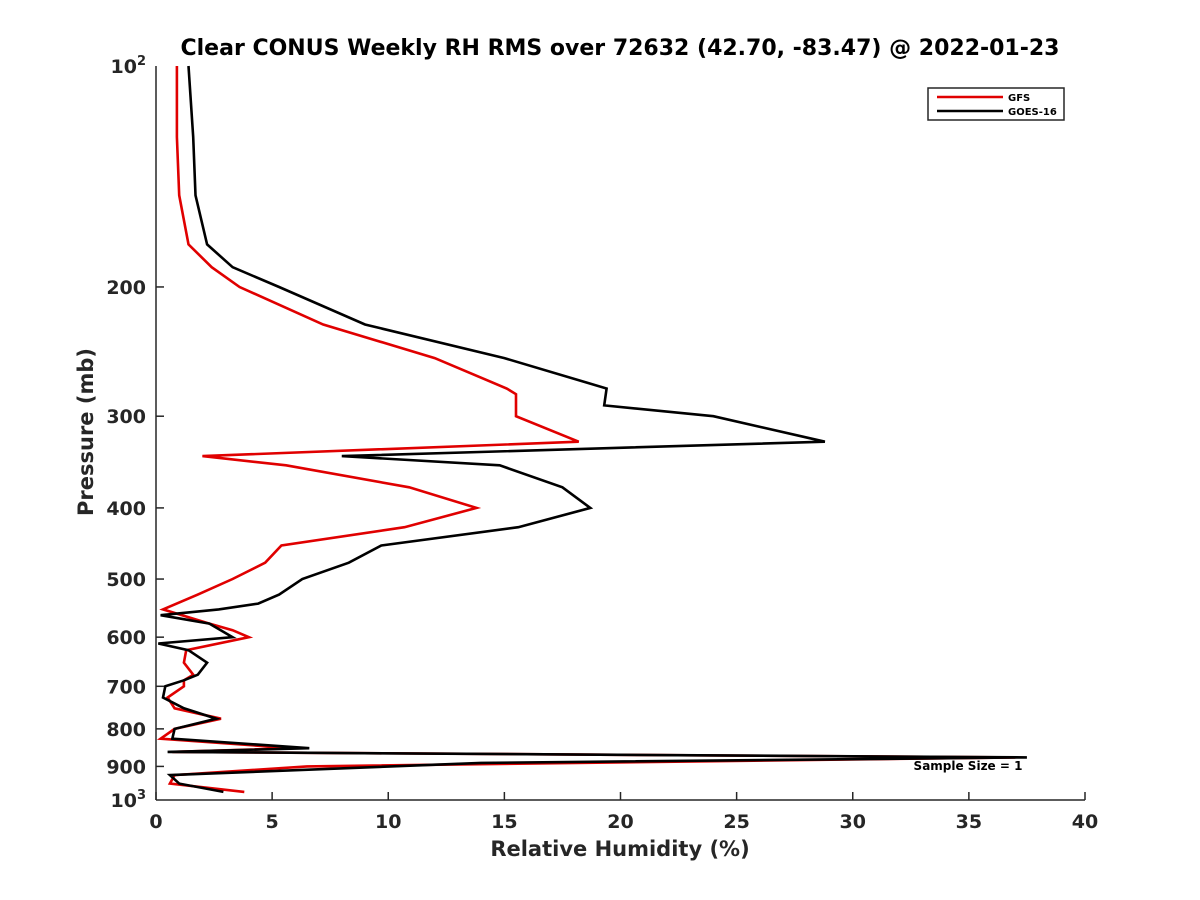 This screenshot has height=900, width=1200. Describe the element at coordinates (1019, 98) in the screenshot. I see `legend-label-gfs: GFS` at that location.